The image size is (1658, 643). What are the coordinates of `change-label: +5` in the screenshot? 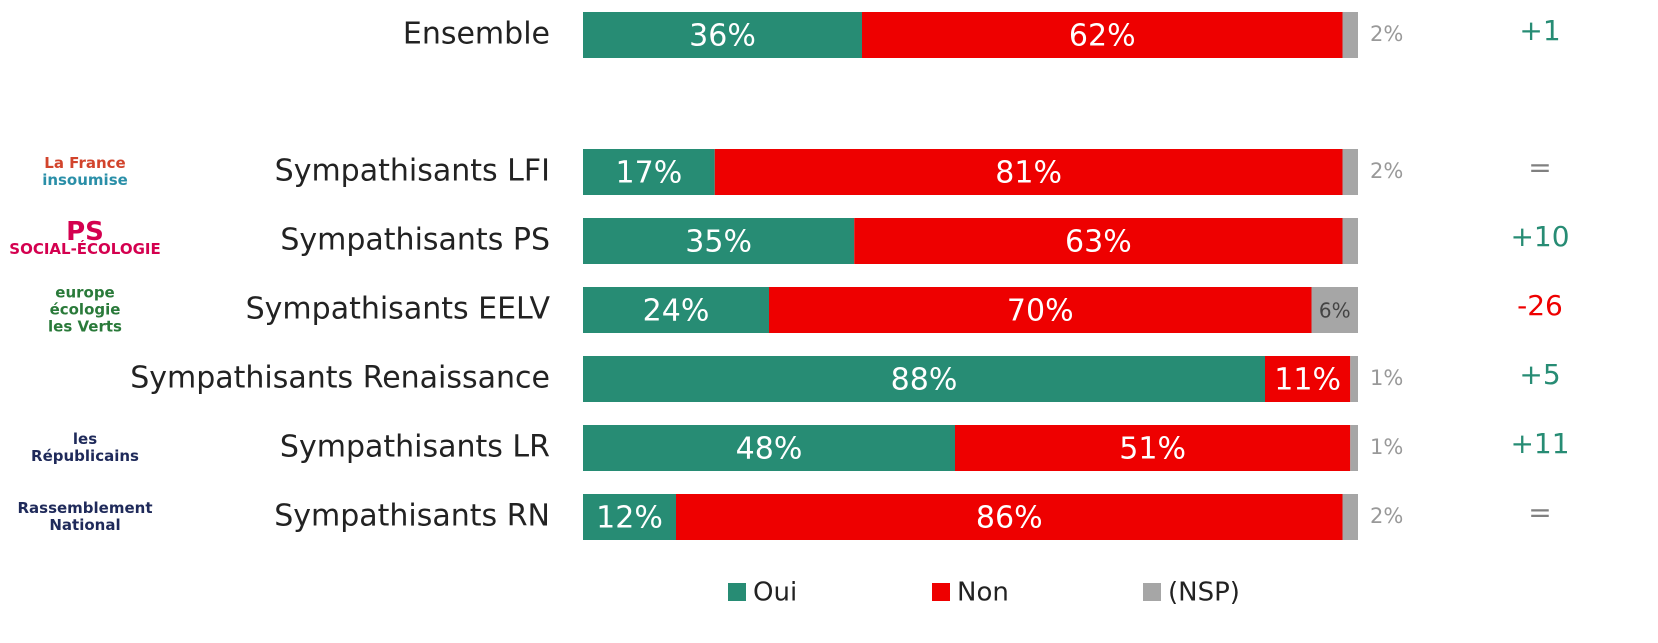 It's located at (1539, 374).